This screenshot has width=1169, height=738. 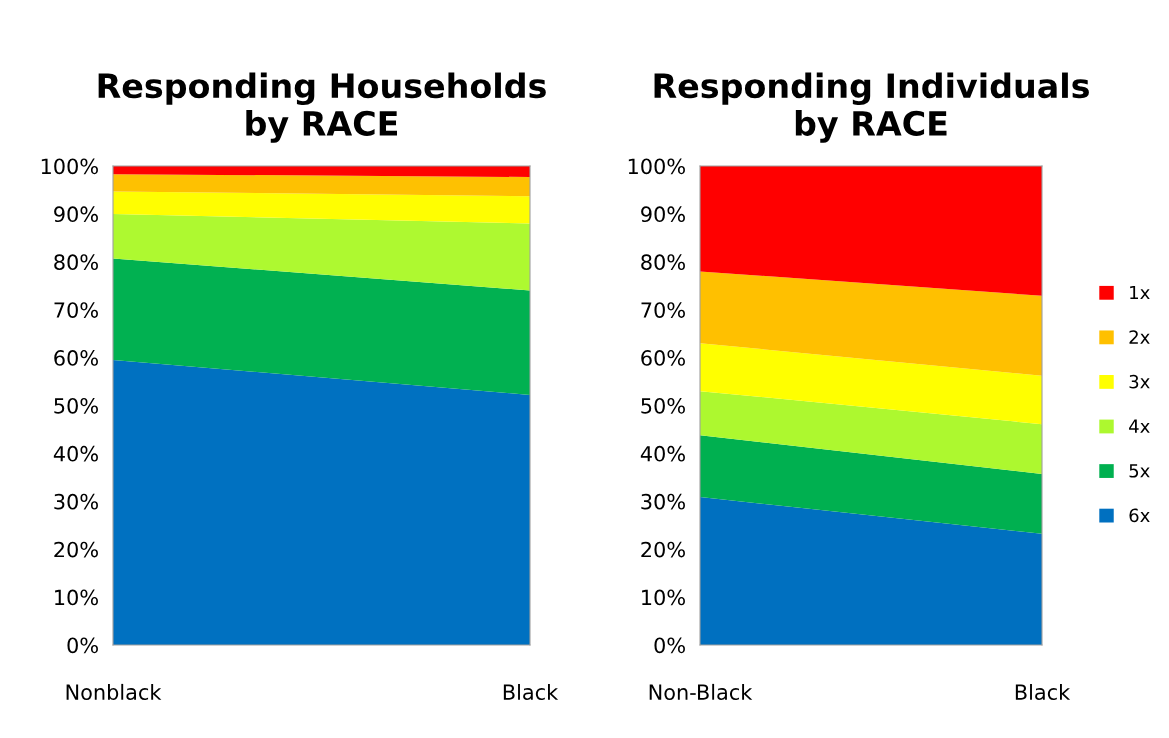 I want to click on legend-label: 1x, so click(x=1140, y=292).